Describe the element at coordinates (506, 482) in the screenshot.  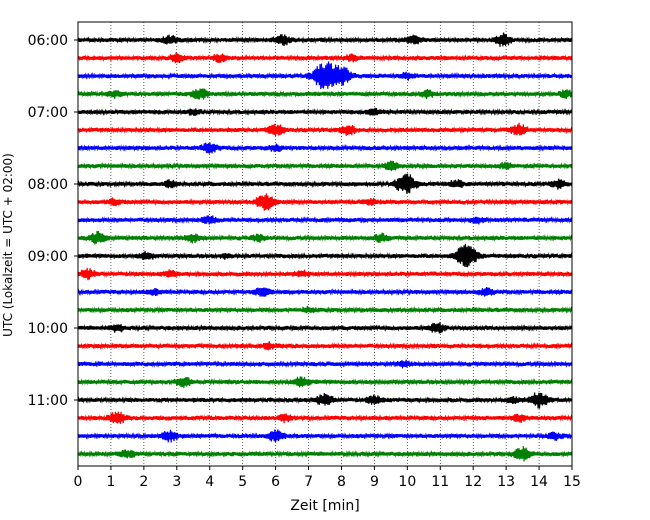
I see `x-tick-label: 13` at that location.